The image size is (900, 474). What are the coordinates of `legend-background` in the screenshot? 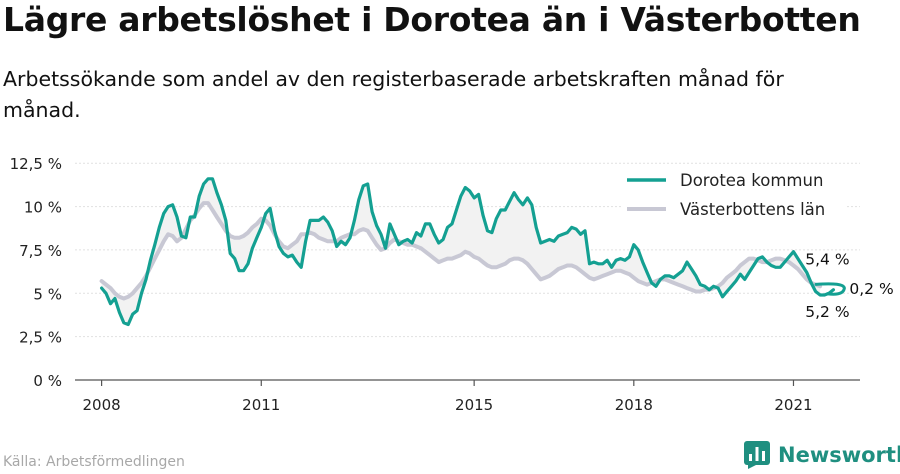 It's located at (733, 193).